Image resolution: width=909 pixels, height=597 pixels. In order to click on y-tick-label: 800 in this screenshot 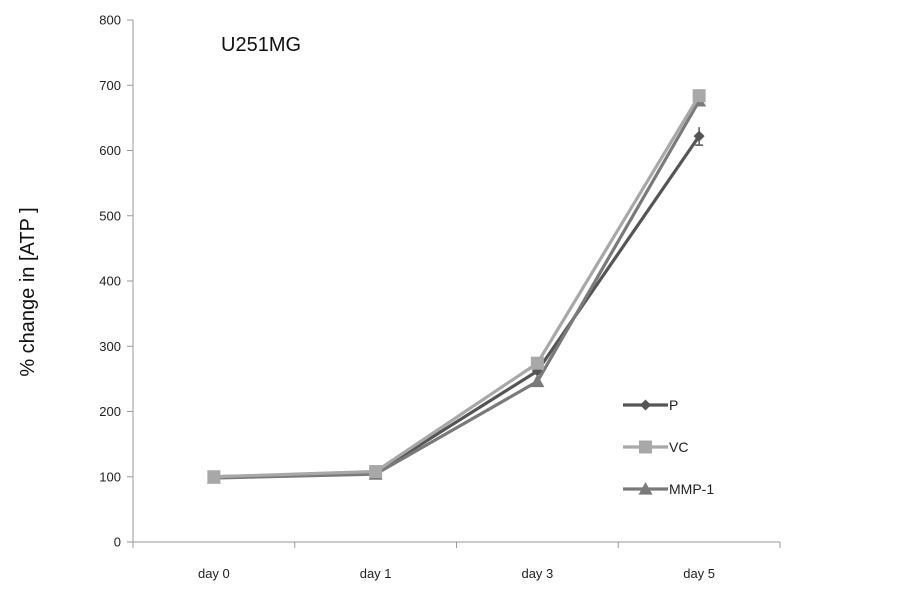, I will do `click(110, 20)`.